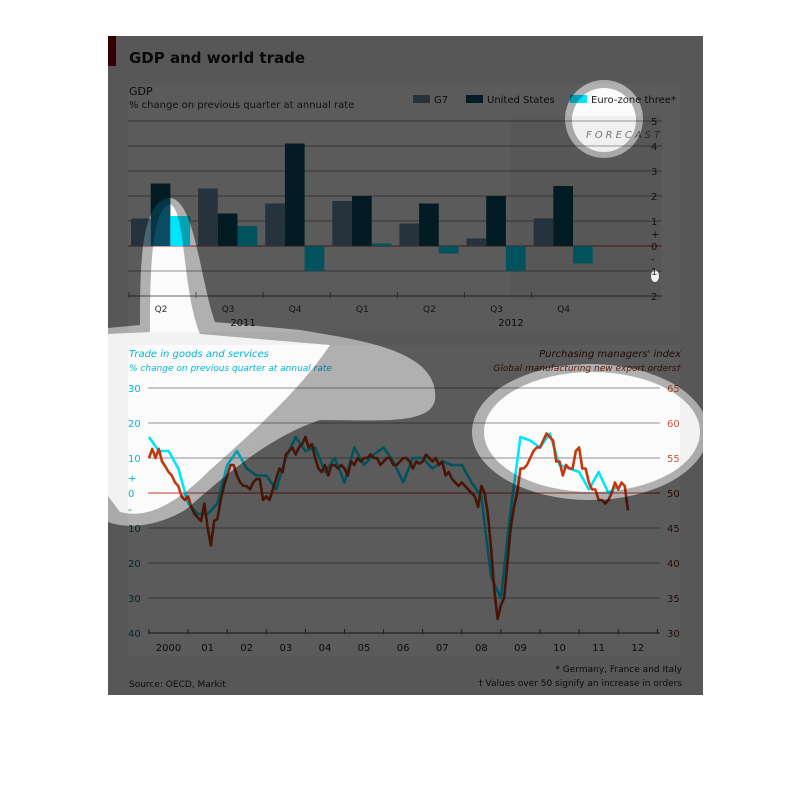  What do you see at coordinates (624, 135) in the screenshot?
I see `forecast-label: FORECAST` at bounding box center [624, 135].